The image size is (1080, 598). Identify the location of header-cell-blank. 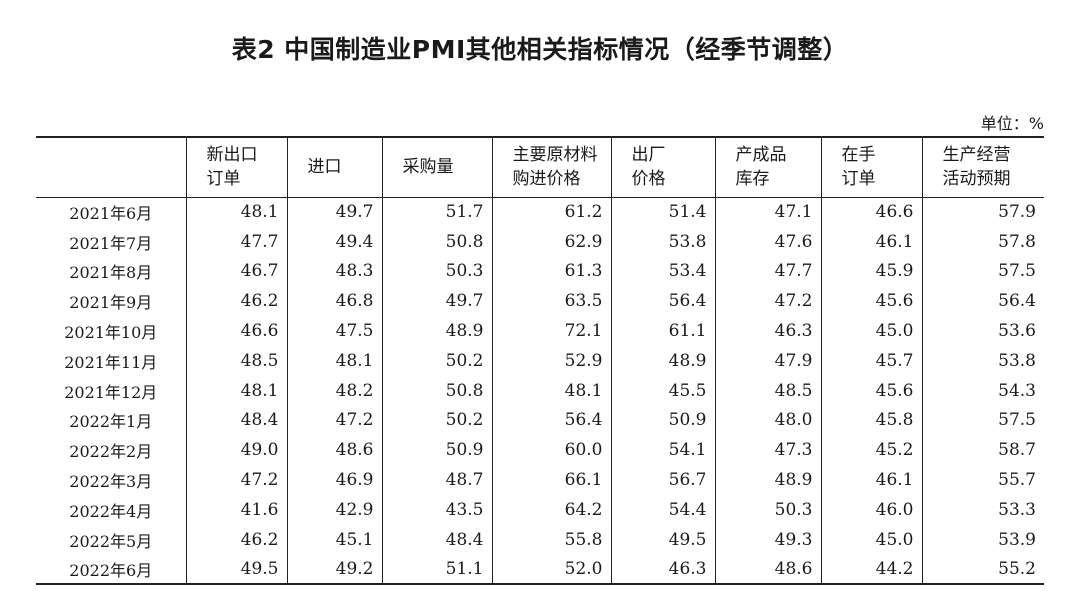
(111, 167).